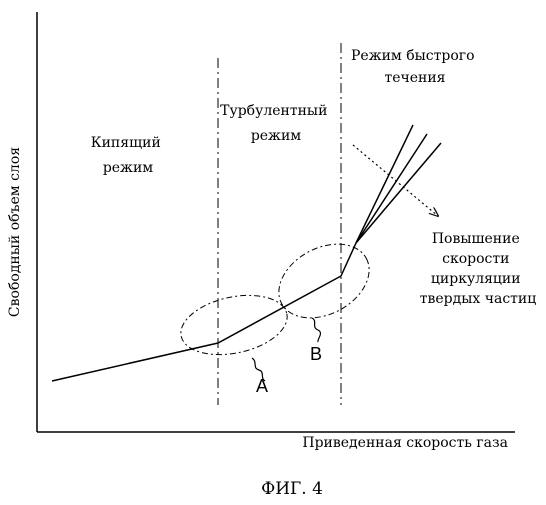 This screenshot has width=546, height=505. I want to click on x-axis-label: Приведенная скорость газа, so click(405, 443).